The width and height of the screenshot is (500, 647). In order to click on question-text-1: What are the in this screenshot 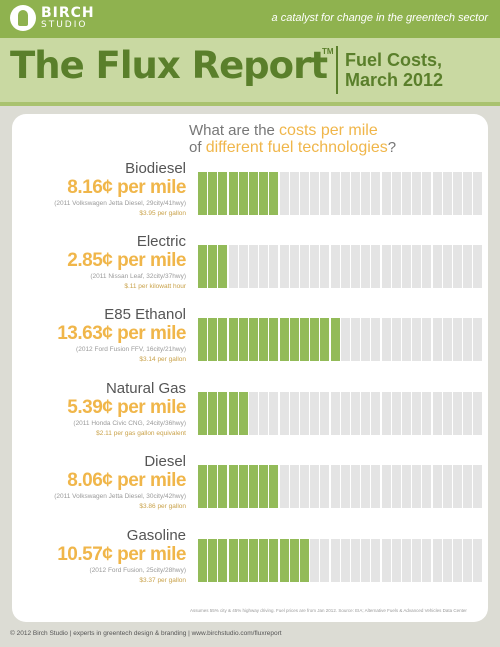, I will do `click(234, 130)`.